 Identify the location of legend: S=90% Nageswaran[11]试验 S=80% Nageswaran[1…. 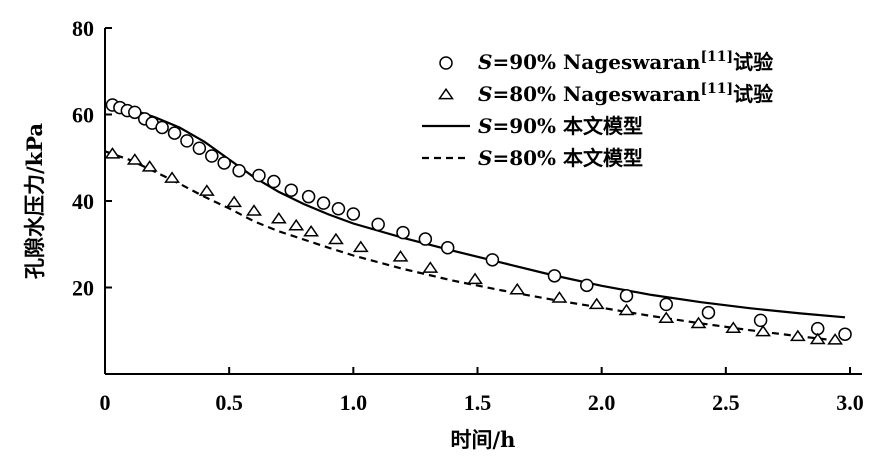
(597, 109).